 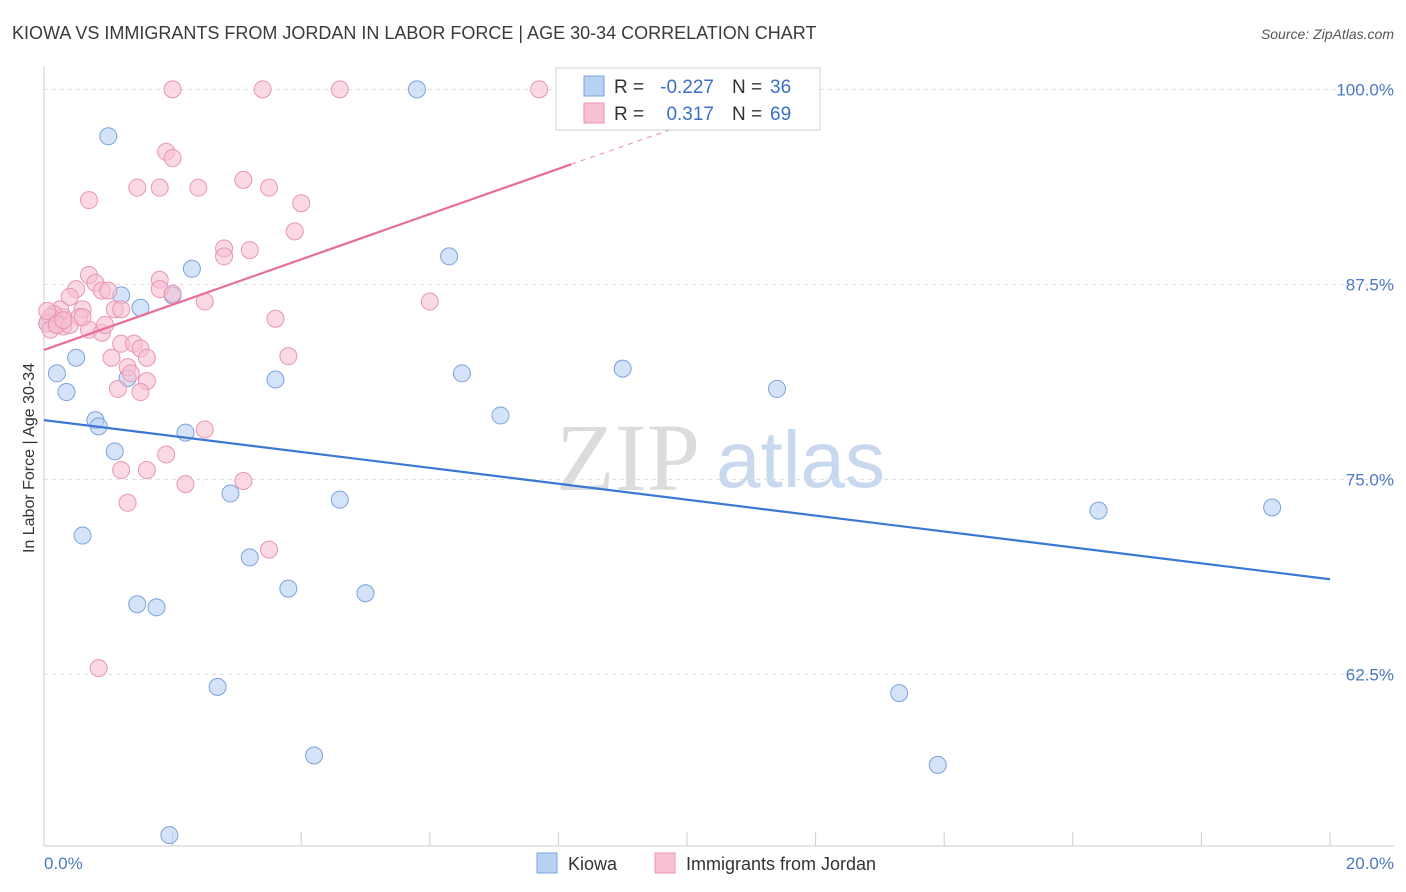 I want to click on y-tick-label-2: 75.0%, so click(x=1370, y=479).